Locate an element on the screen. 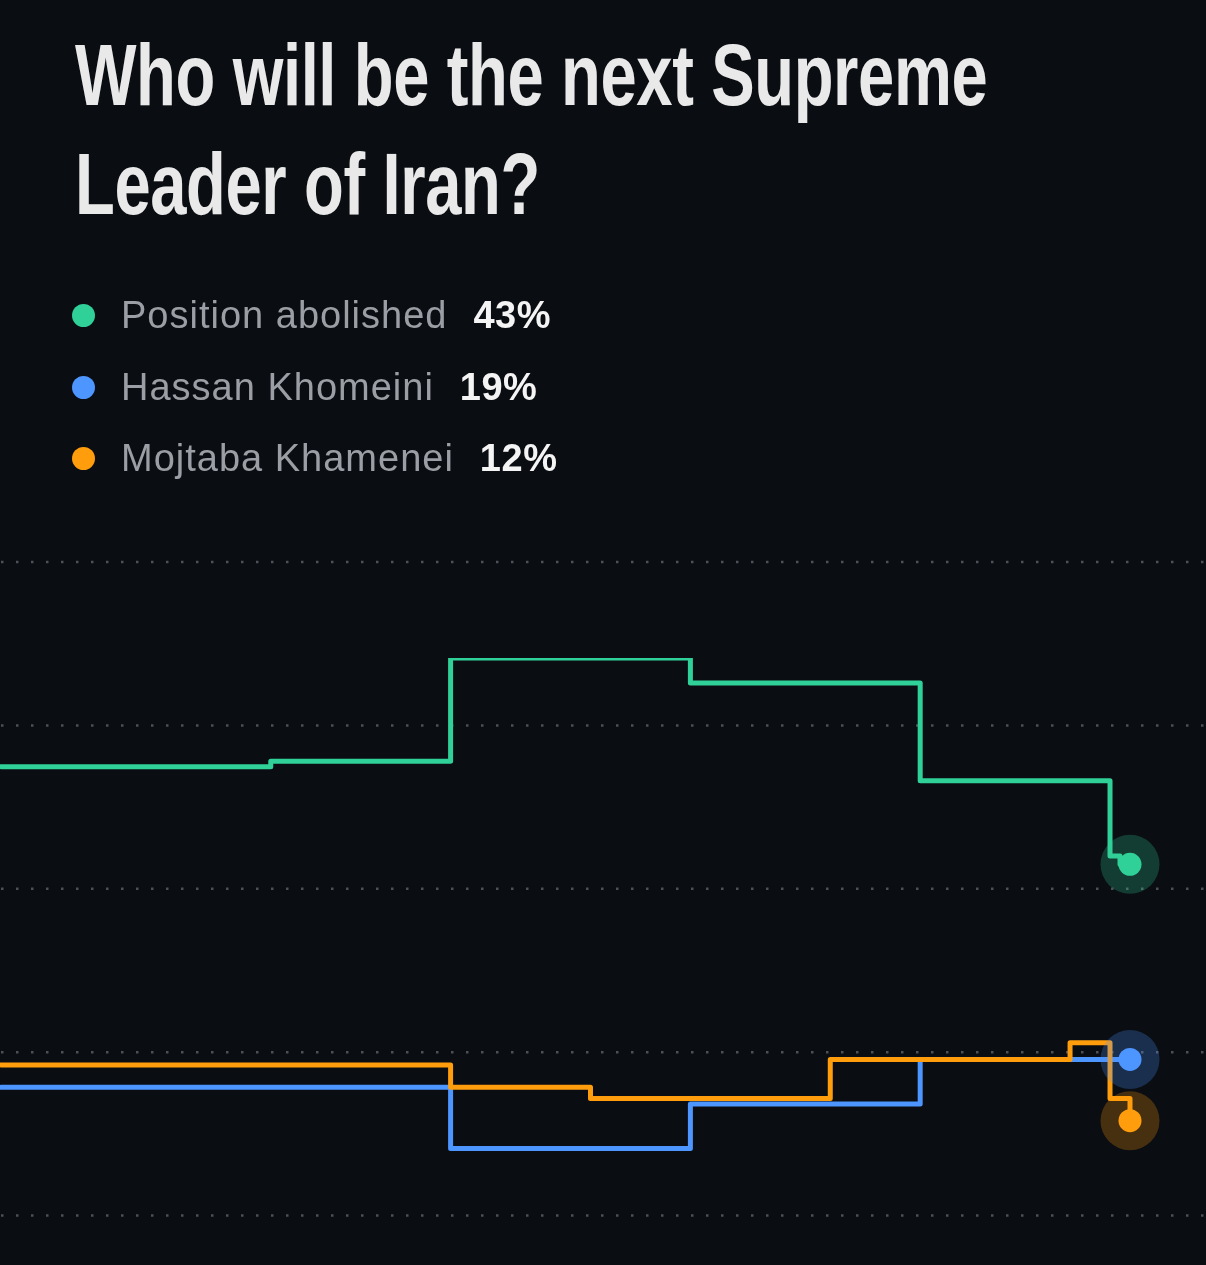 This screenshot has height=1265, width=1206. chart-title: Who will be the next Supreme Leader of Iran? is located at coordinates (532, 129).